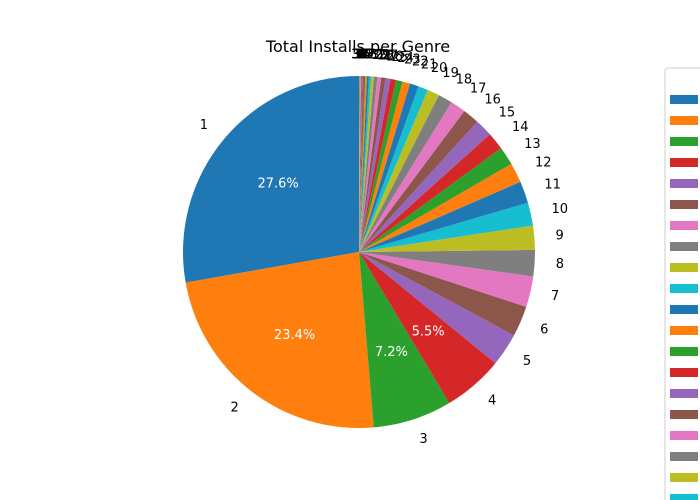 Image resolution: width=700 pixels, height=500 pixels. I want to click on slice-label-22: 22, so click(420, 62).